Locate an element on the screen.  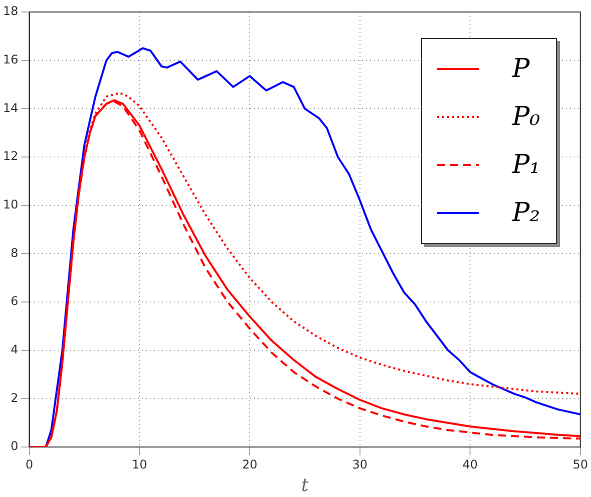
y-tick-label: 0 is located at coordinates (14, 446).